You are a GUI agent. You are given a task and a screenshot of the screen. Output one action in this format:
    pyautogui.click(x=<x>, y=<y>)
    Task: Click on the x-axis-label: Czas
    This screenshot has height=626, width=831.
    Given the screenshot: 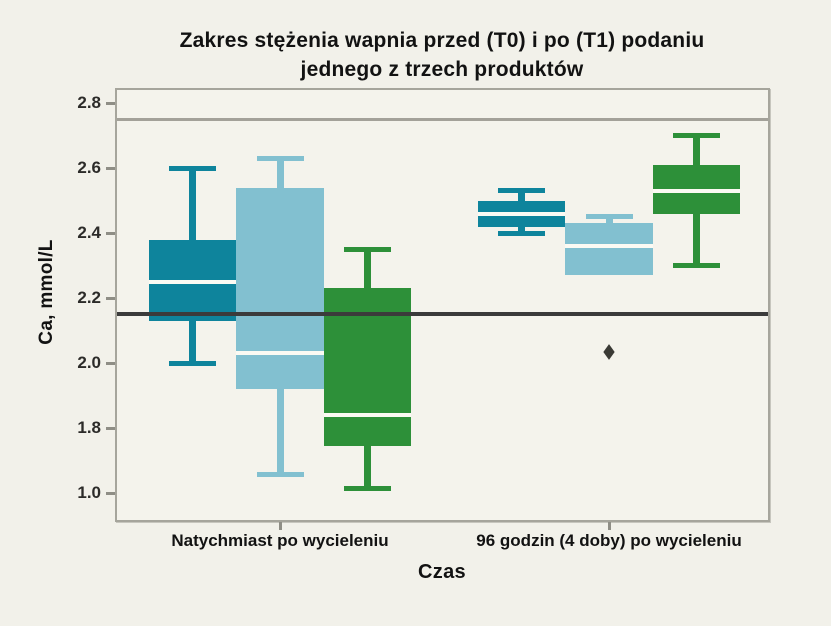 What is the action you would take?
    pyautogui.click(x=442, y=572)
    